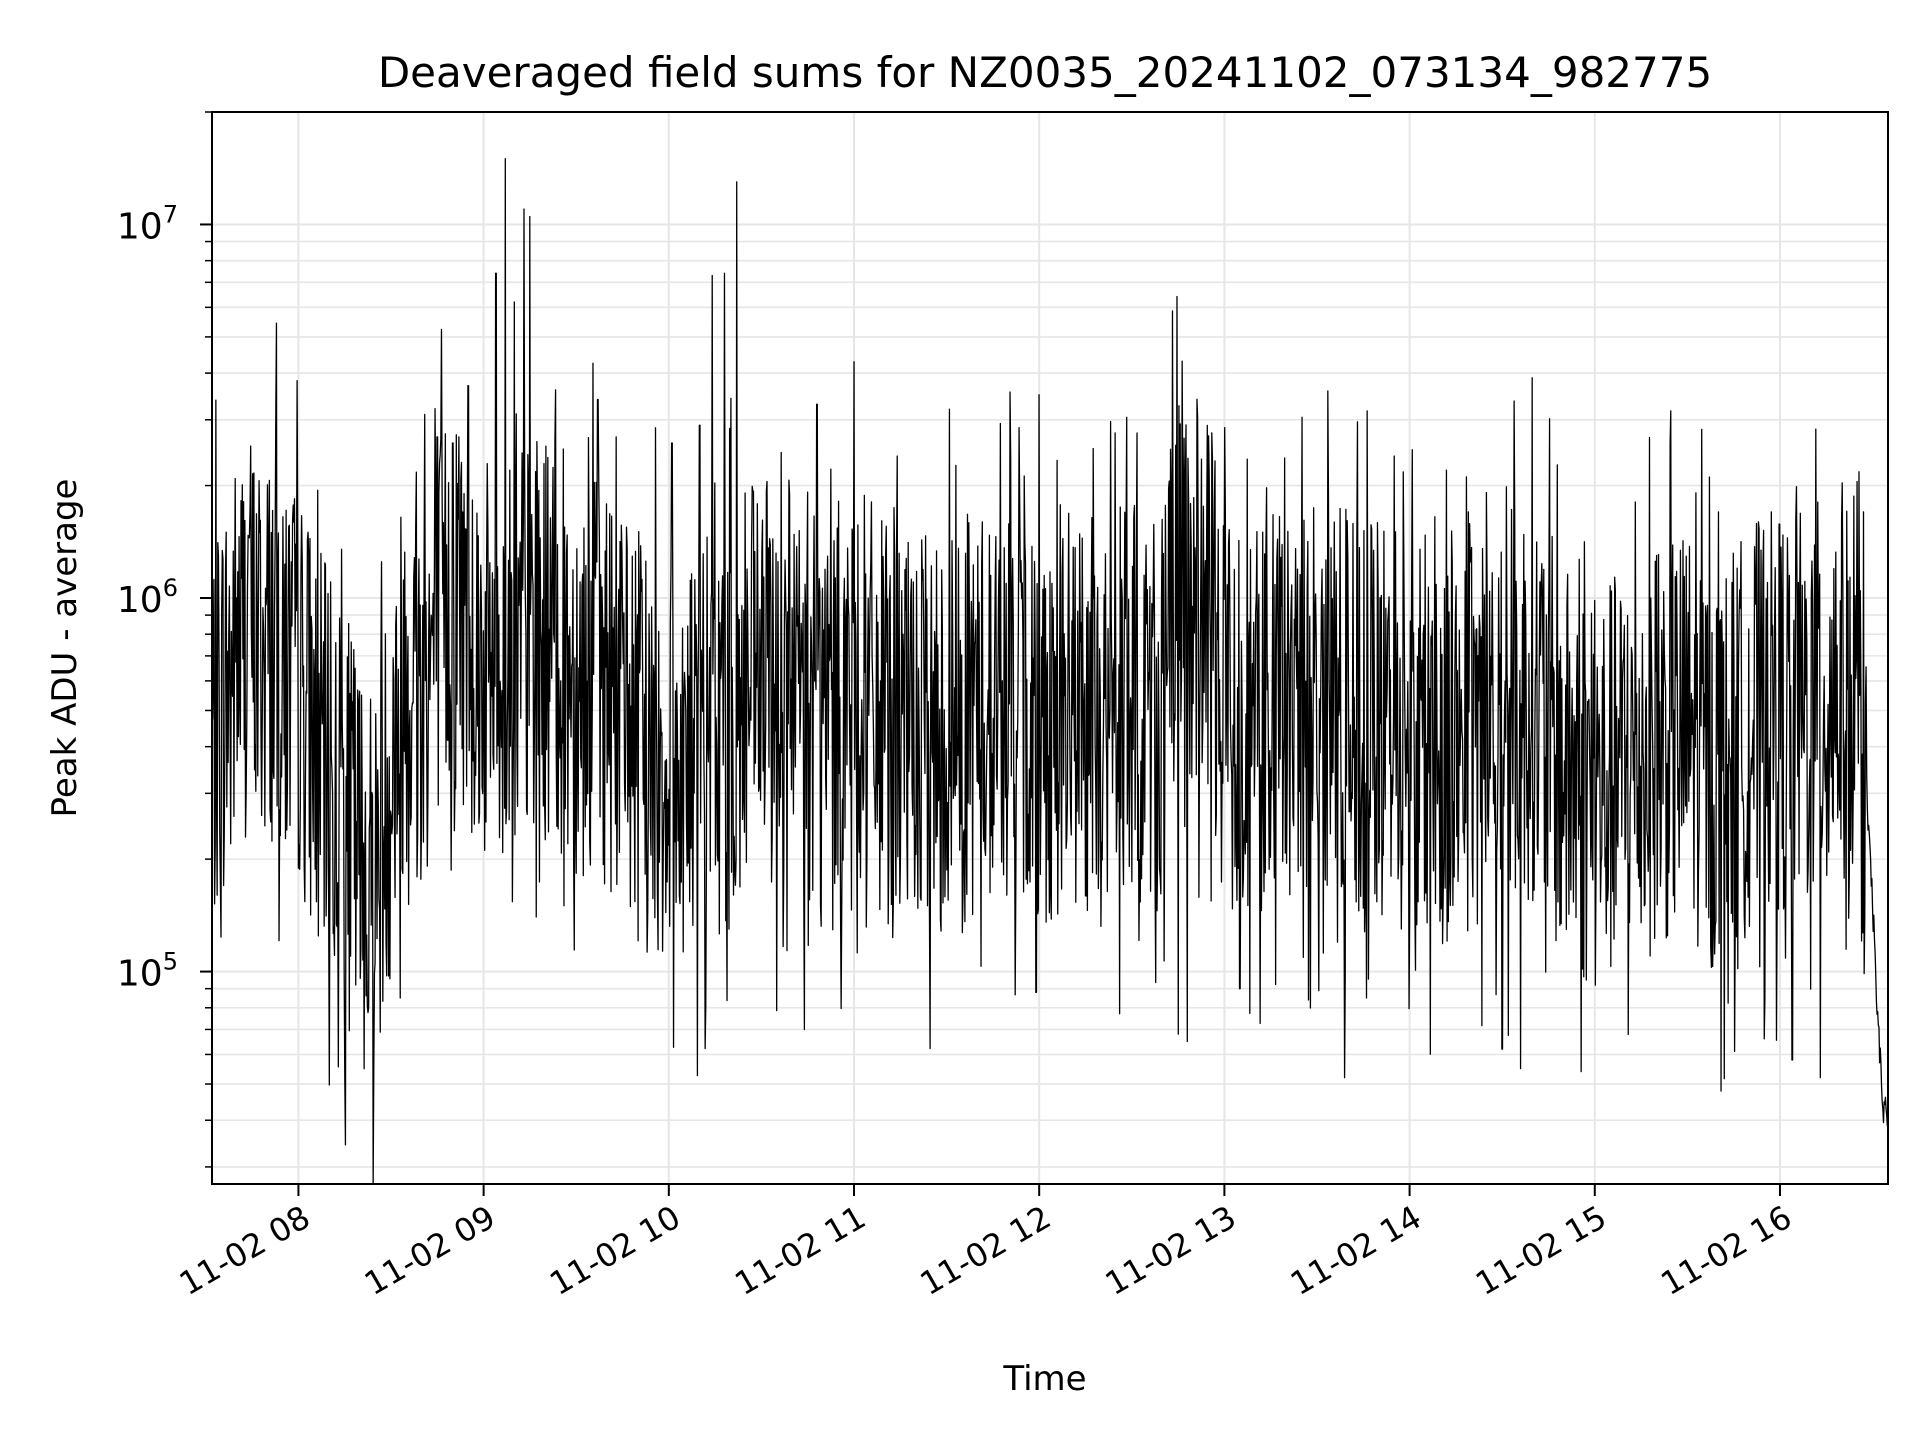 Image resolution: width=1920 pixels, height=1440 pixels. What do you see at coordinates (430, 1250) in the screenshot?
I see `x-tick-label: 11-02 09` at bounding box center [430, 1250].